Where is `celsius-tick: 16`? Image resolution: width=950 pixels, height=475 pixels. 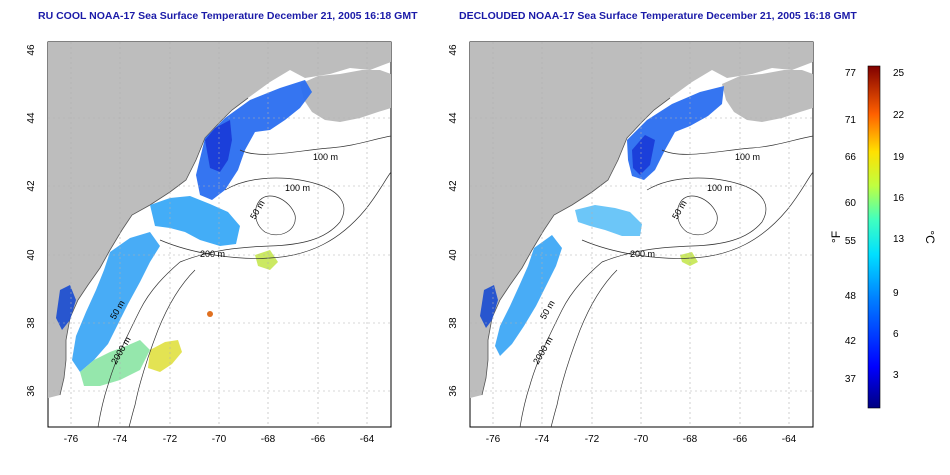 celsius-tick: 16 is located at coordinates (899, 198).